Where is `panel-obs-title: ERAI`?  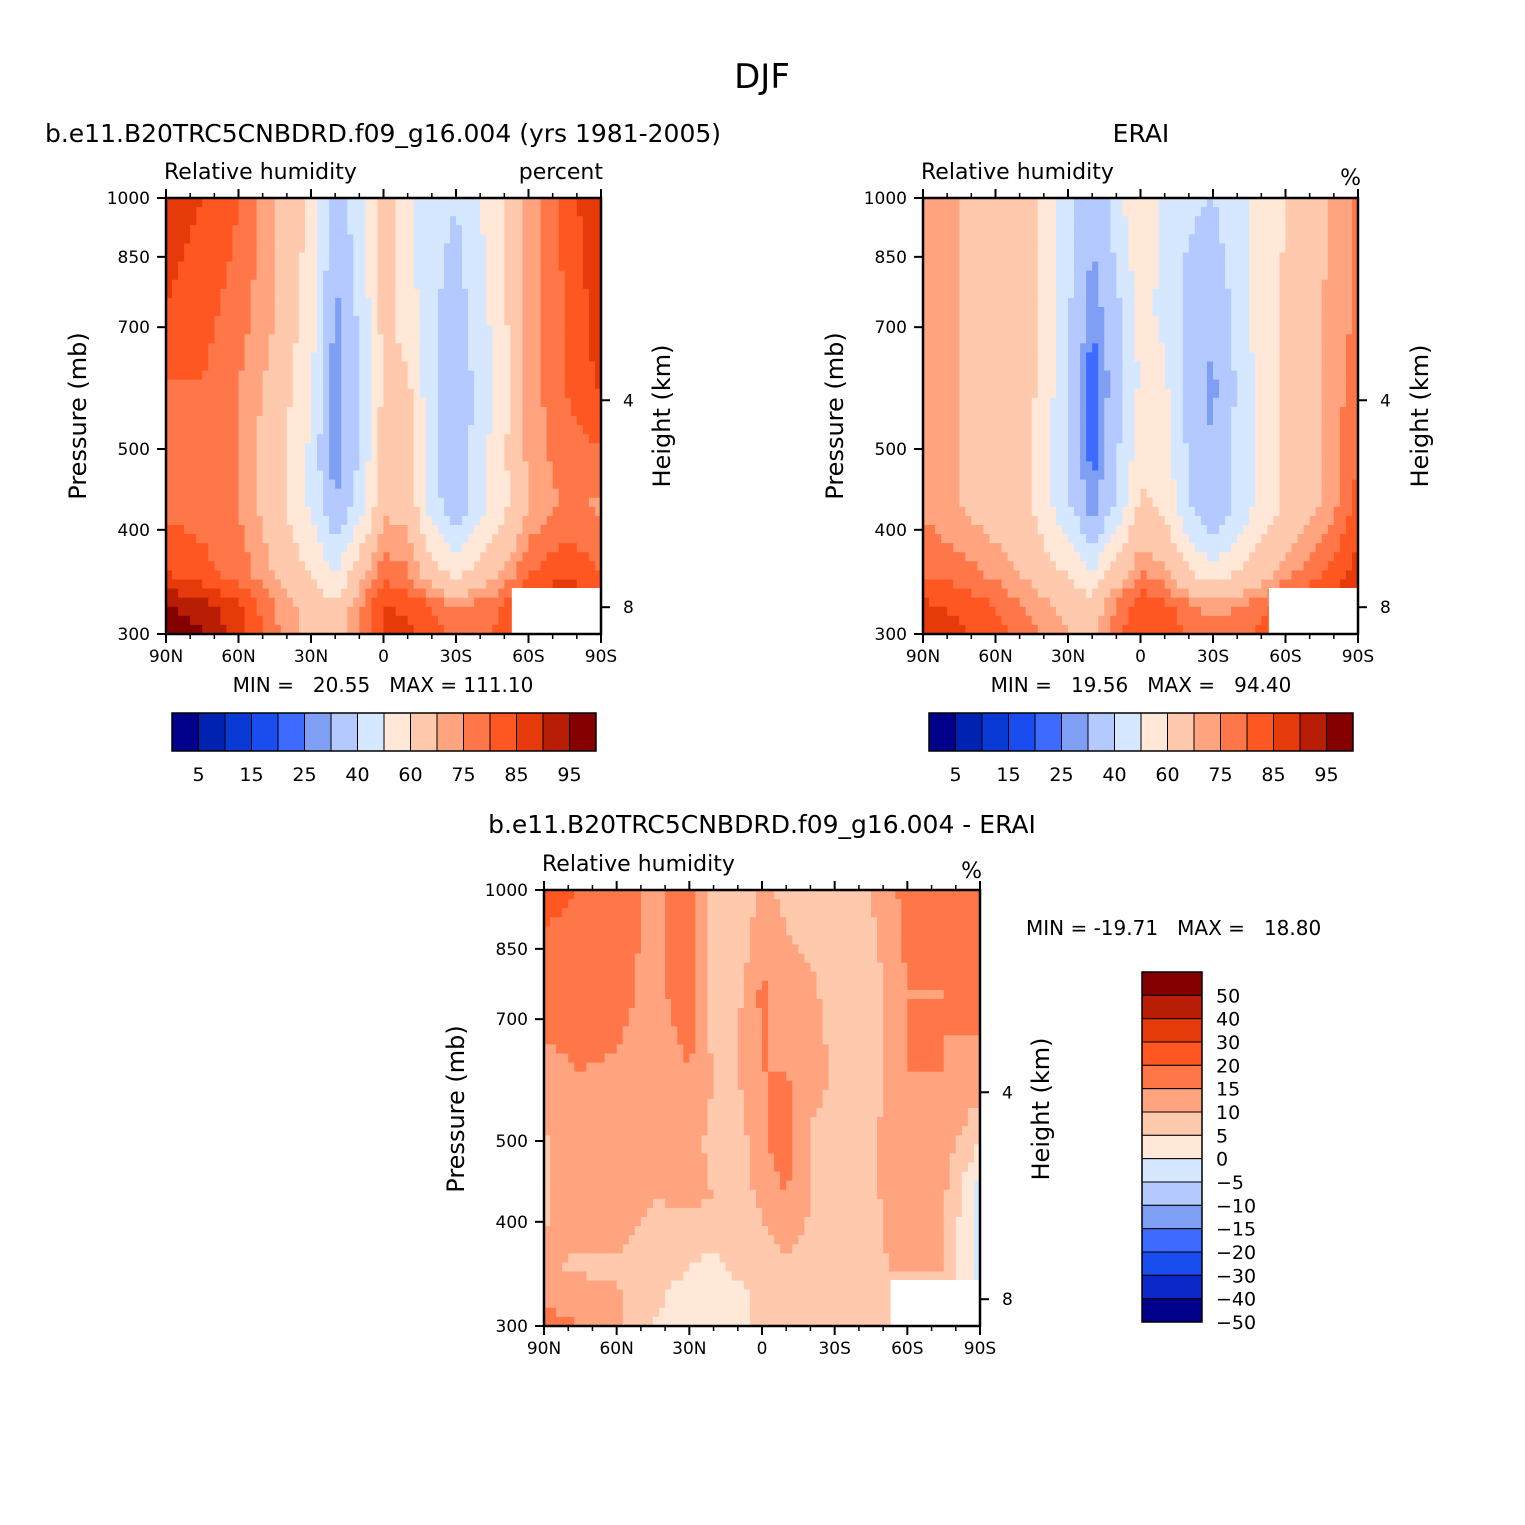 panel-obs-title: ERAI is located at coordinates (1141, 133).